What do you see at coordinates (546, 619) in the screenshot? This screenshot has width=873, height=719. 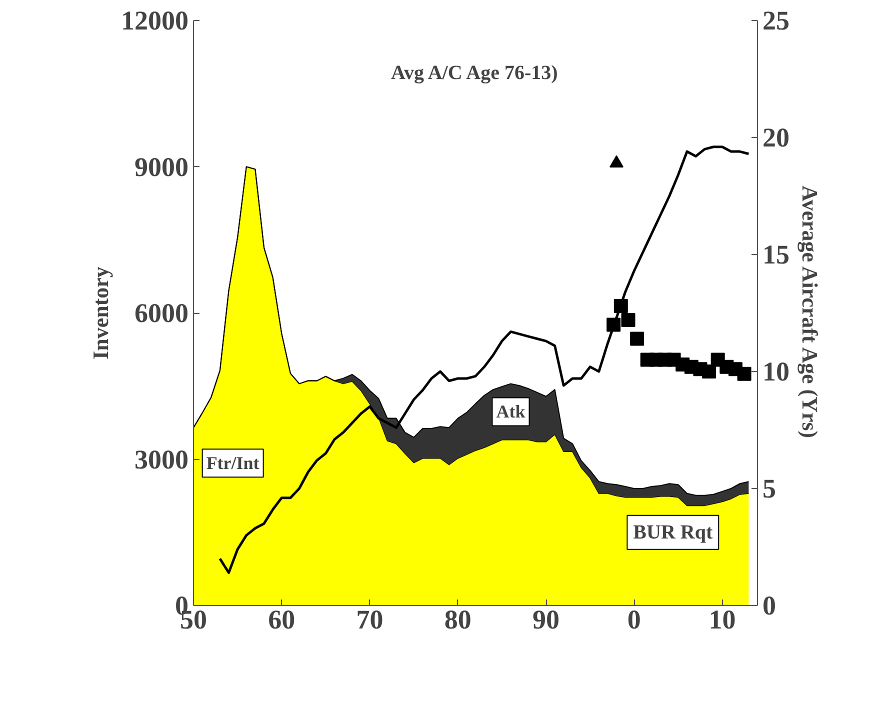 I see `x-tick-label: 90` at bounding box center [546, 619].